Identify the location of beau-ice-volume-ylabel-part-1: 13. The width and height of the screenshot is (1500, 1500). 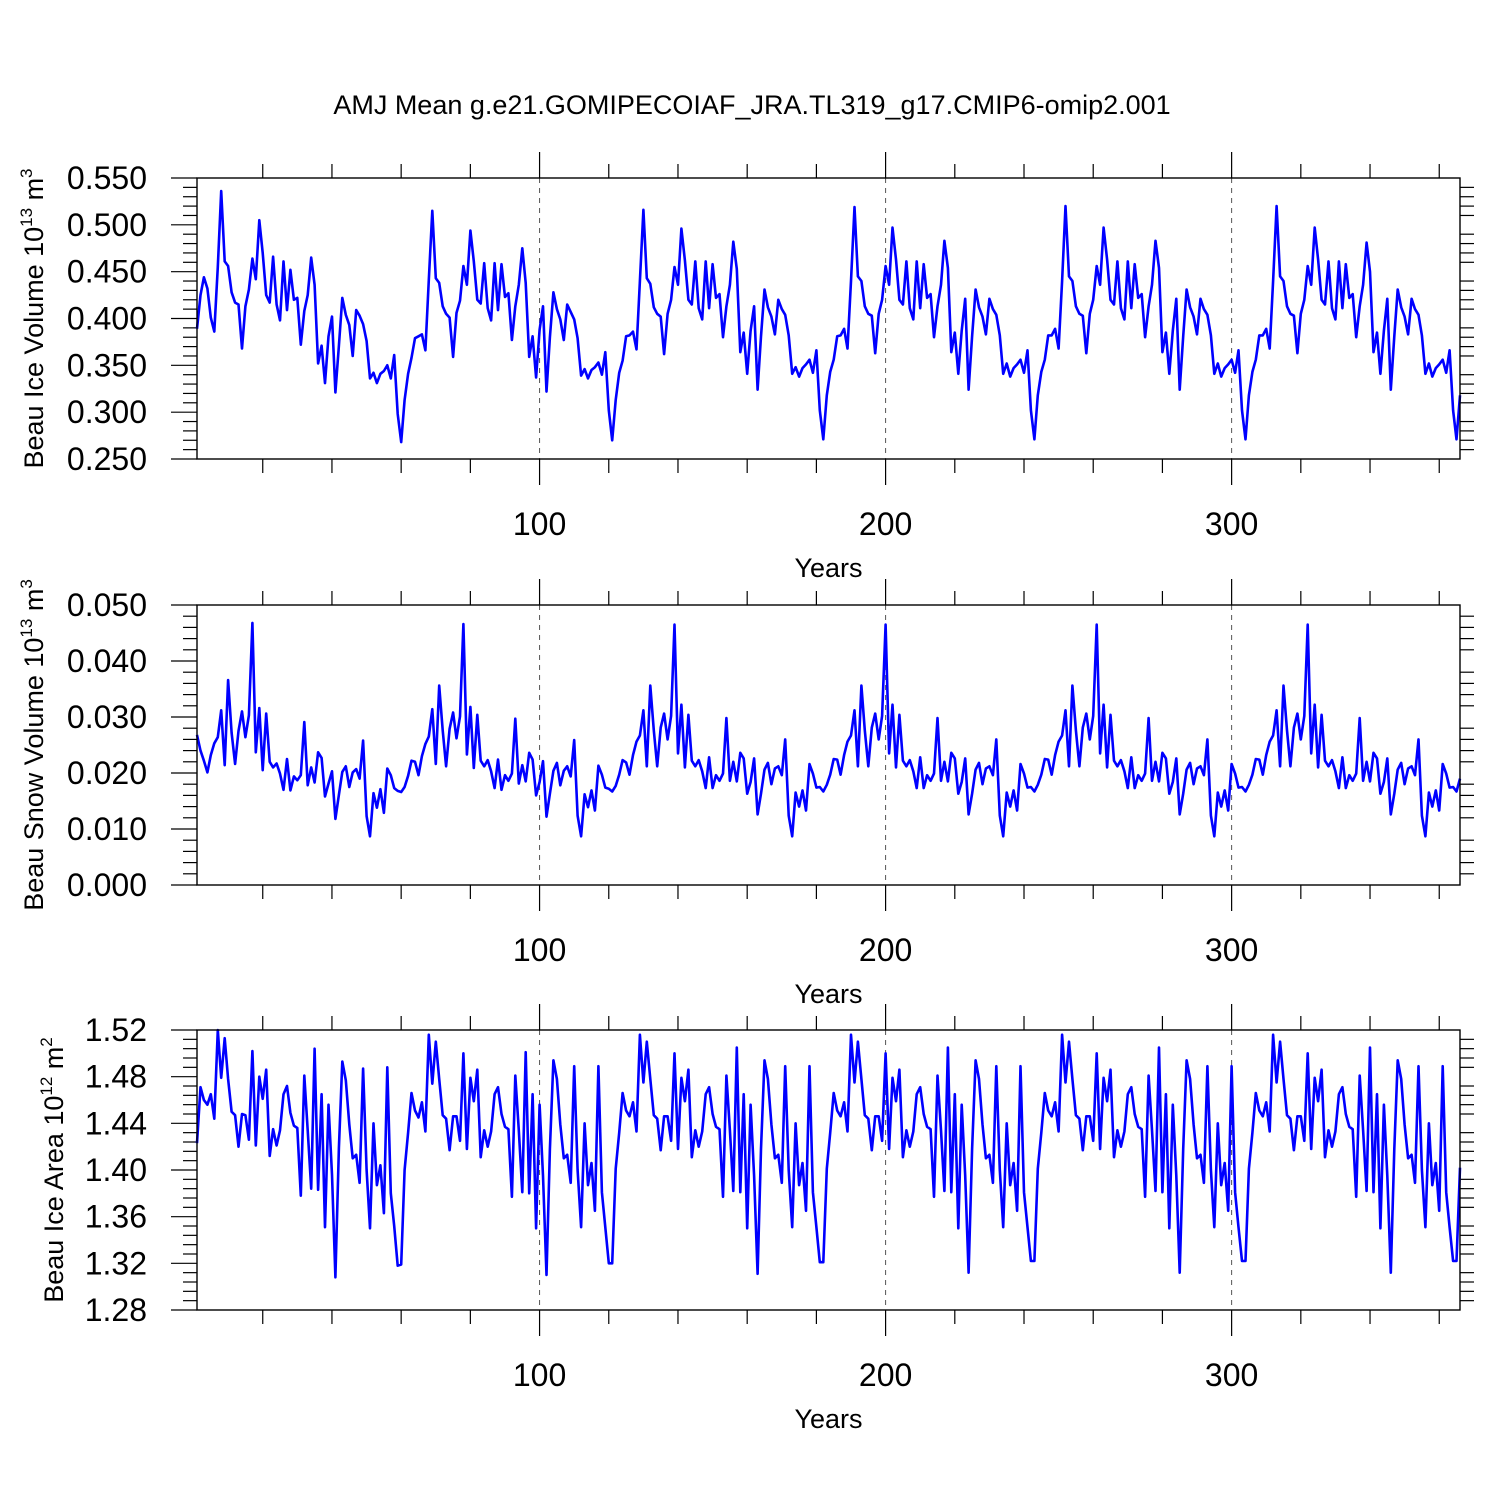
(26, 217).